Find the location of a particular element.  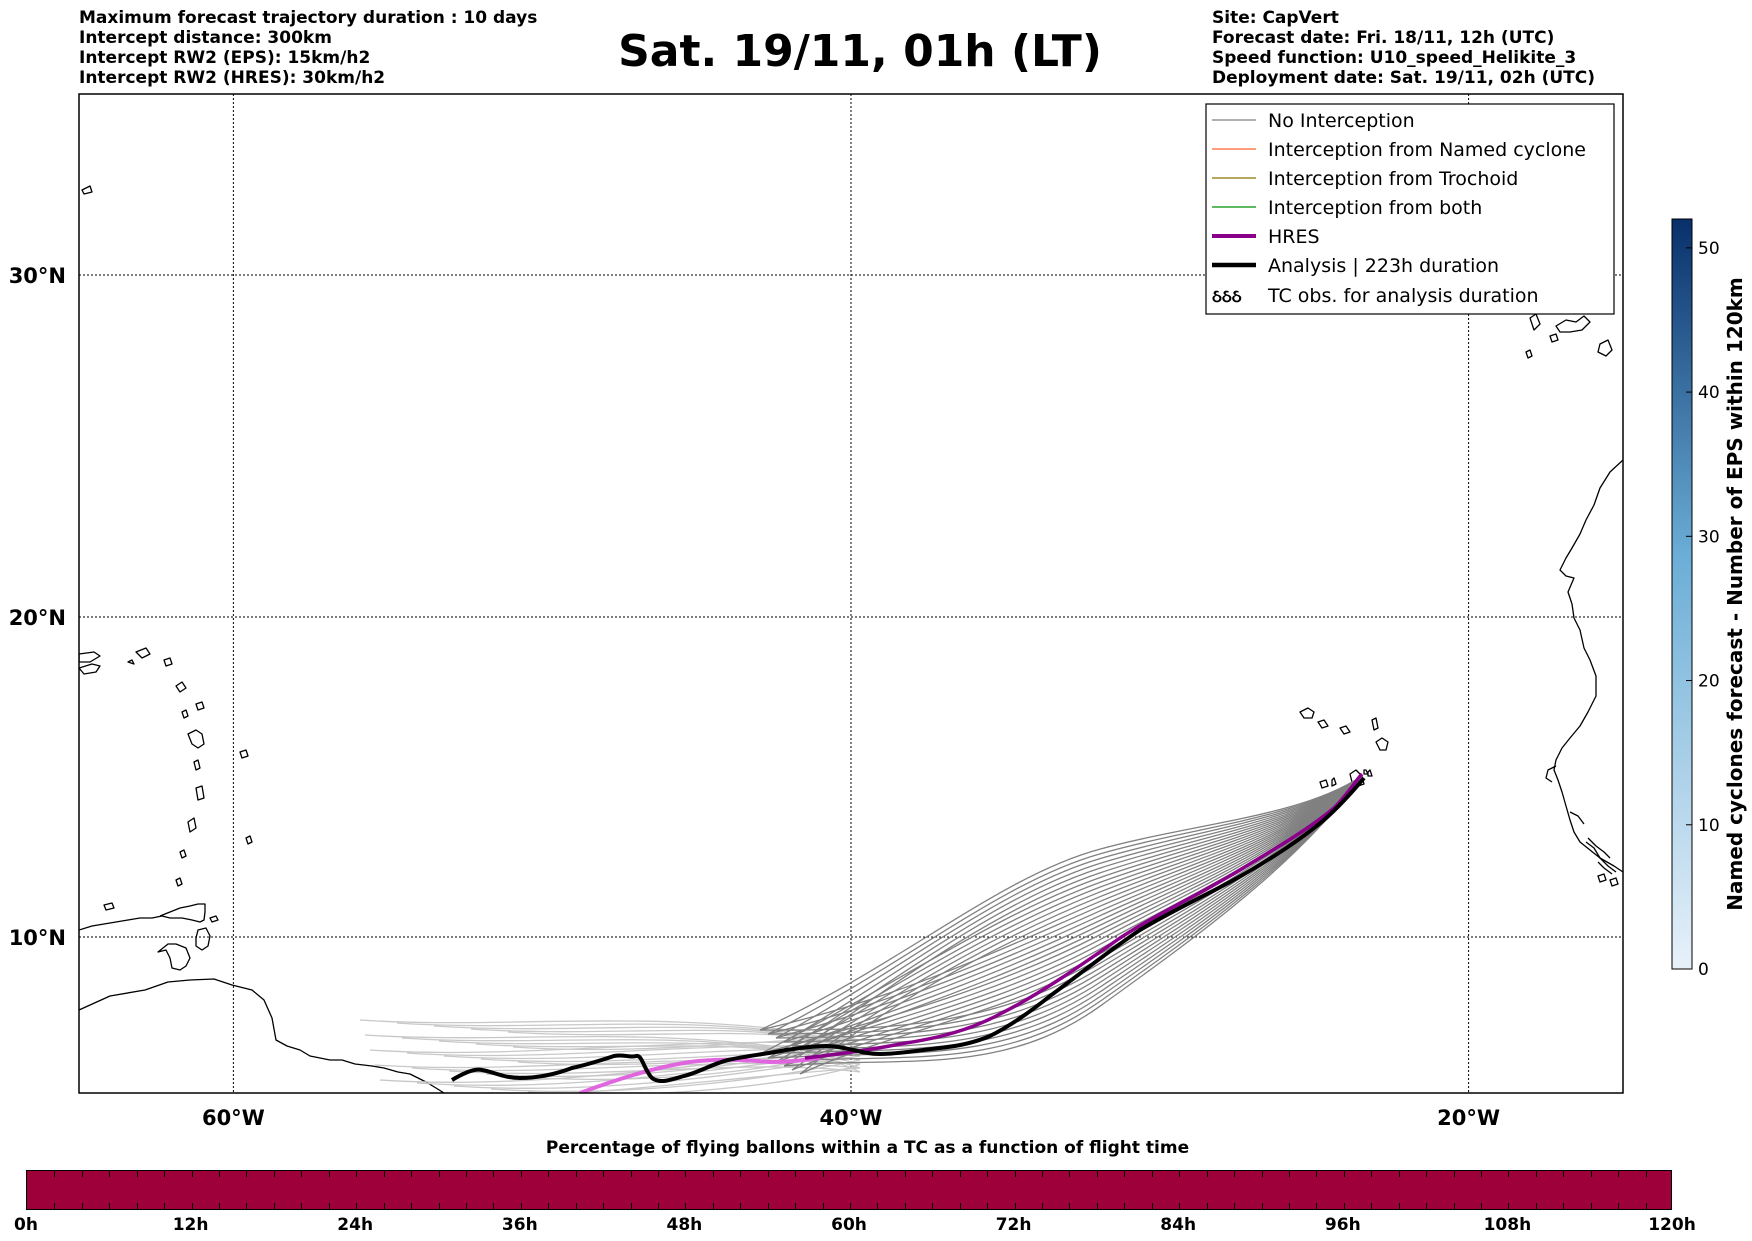

longitude-labels: 60°W 40°W 20°W is located at coordinates (851, 1118).